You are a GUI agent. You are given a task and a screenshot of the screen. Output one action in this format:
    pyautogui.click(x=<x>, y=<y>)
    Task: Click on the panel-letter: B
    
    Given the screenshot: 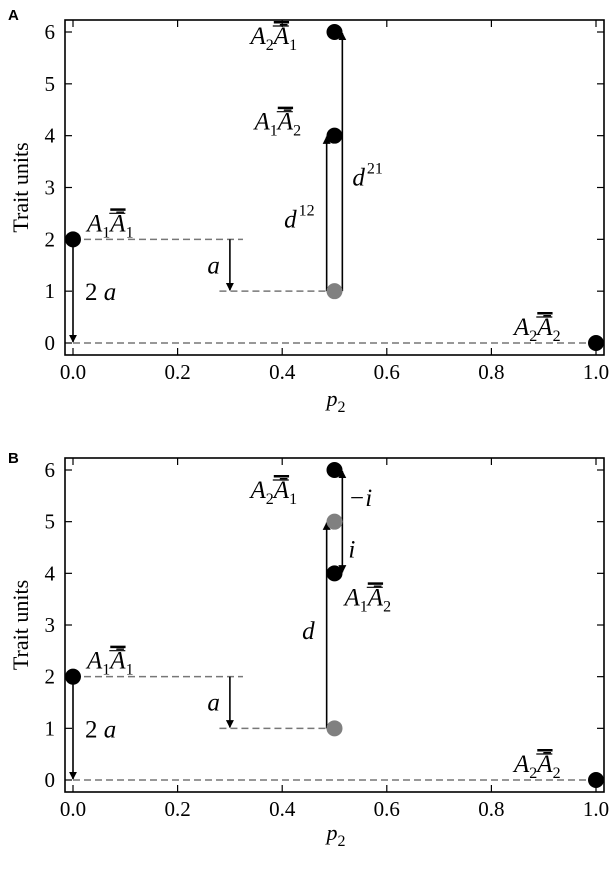 What is the action you would take?
    pyautogui.click(x=13, y=458)
    